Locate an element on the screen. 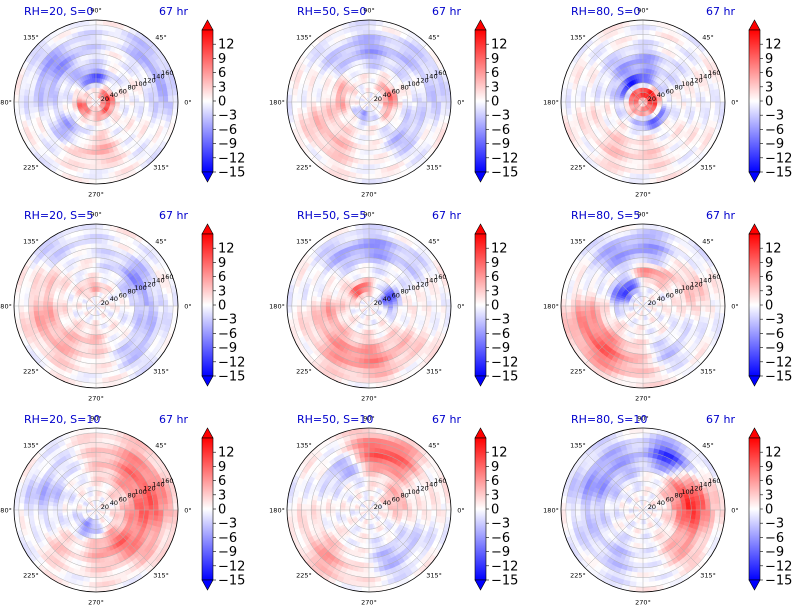 The image size is (795, 612). colorbar-tick-label: −9 is located at coordinates (774, 144).